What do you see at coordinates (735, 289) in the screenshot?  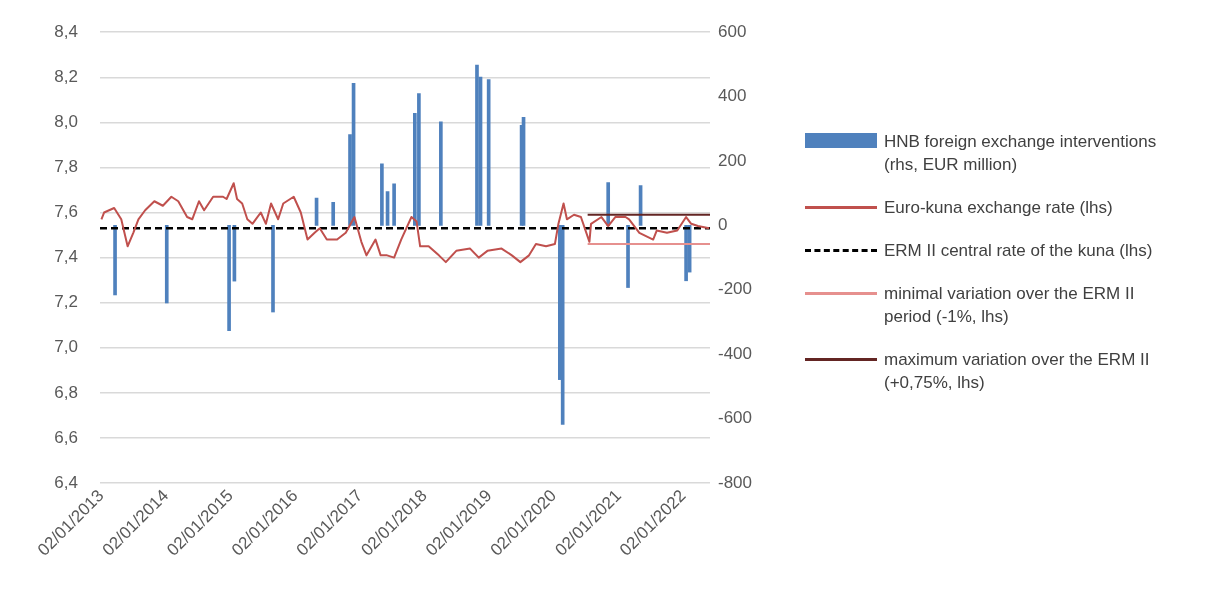 I see `y2-tick-label: -200` at bounding box center [735, 289].